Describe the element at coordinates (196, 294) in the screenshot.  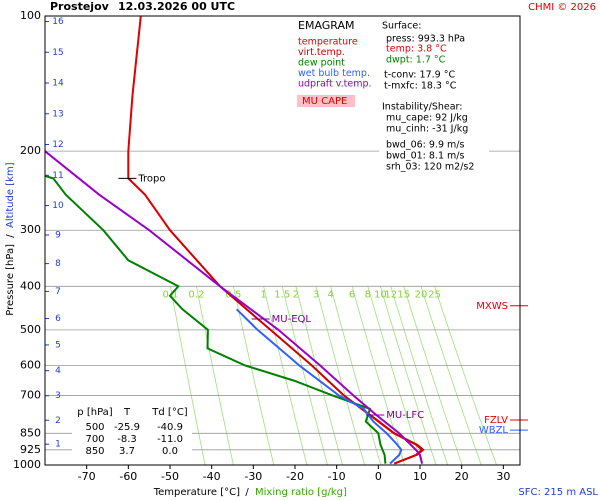
I see `mixing-ratio-label: 0.2` at that location.